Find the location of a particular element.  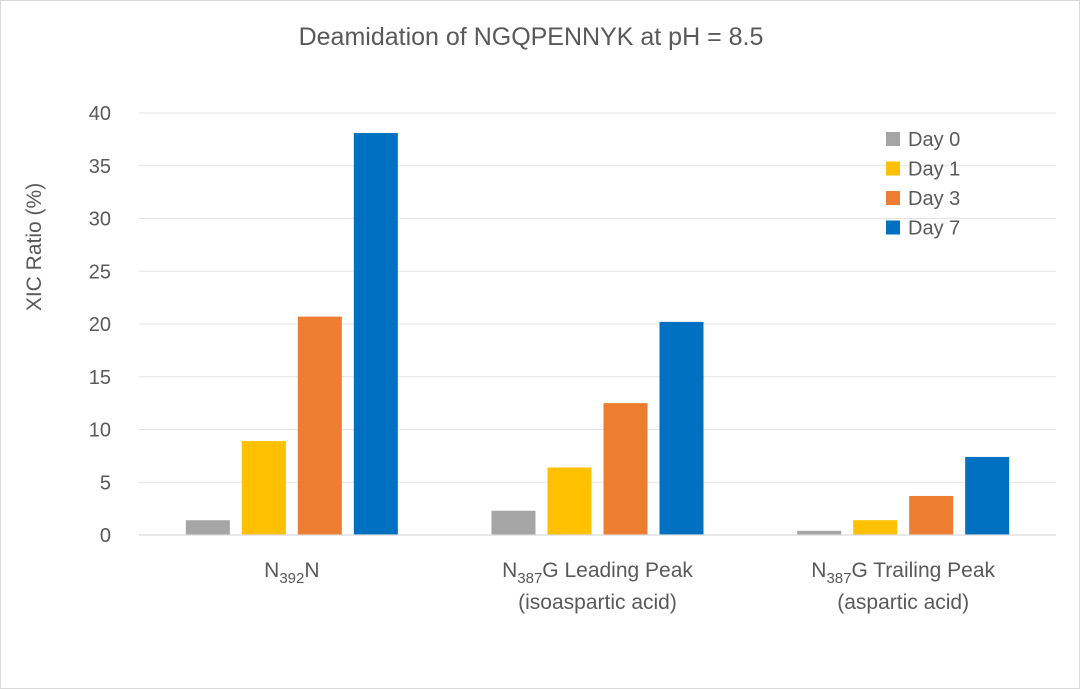

x-category-label: N387G Leading Peak is located at coordinates (597, 573).